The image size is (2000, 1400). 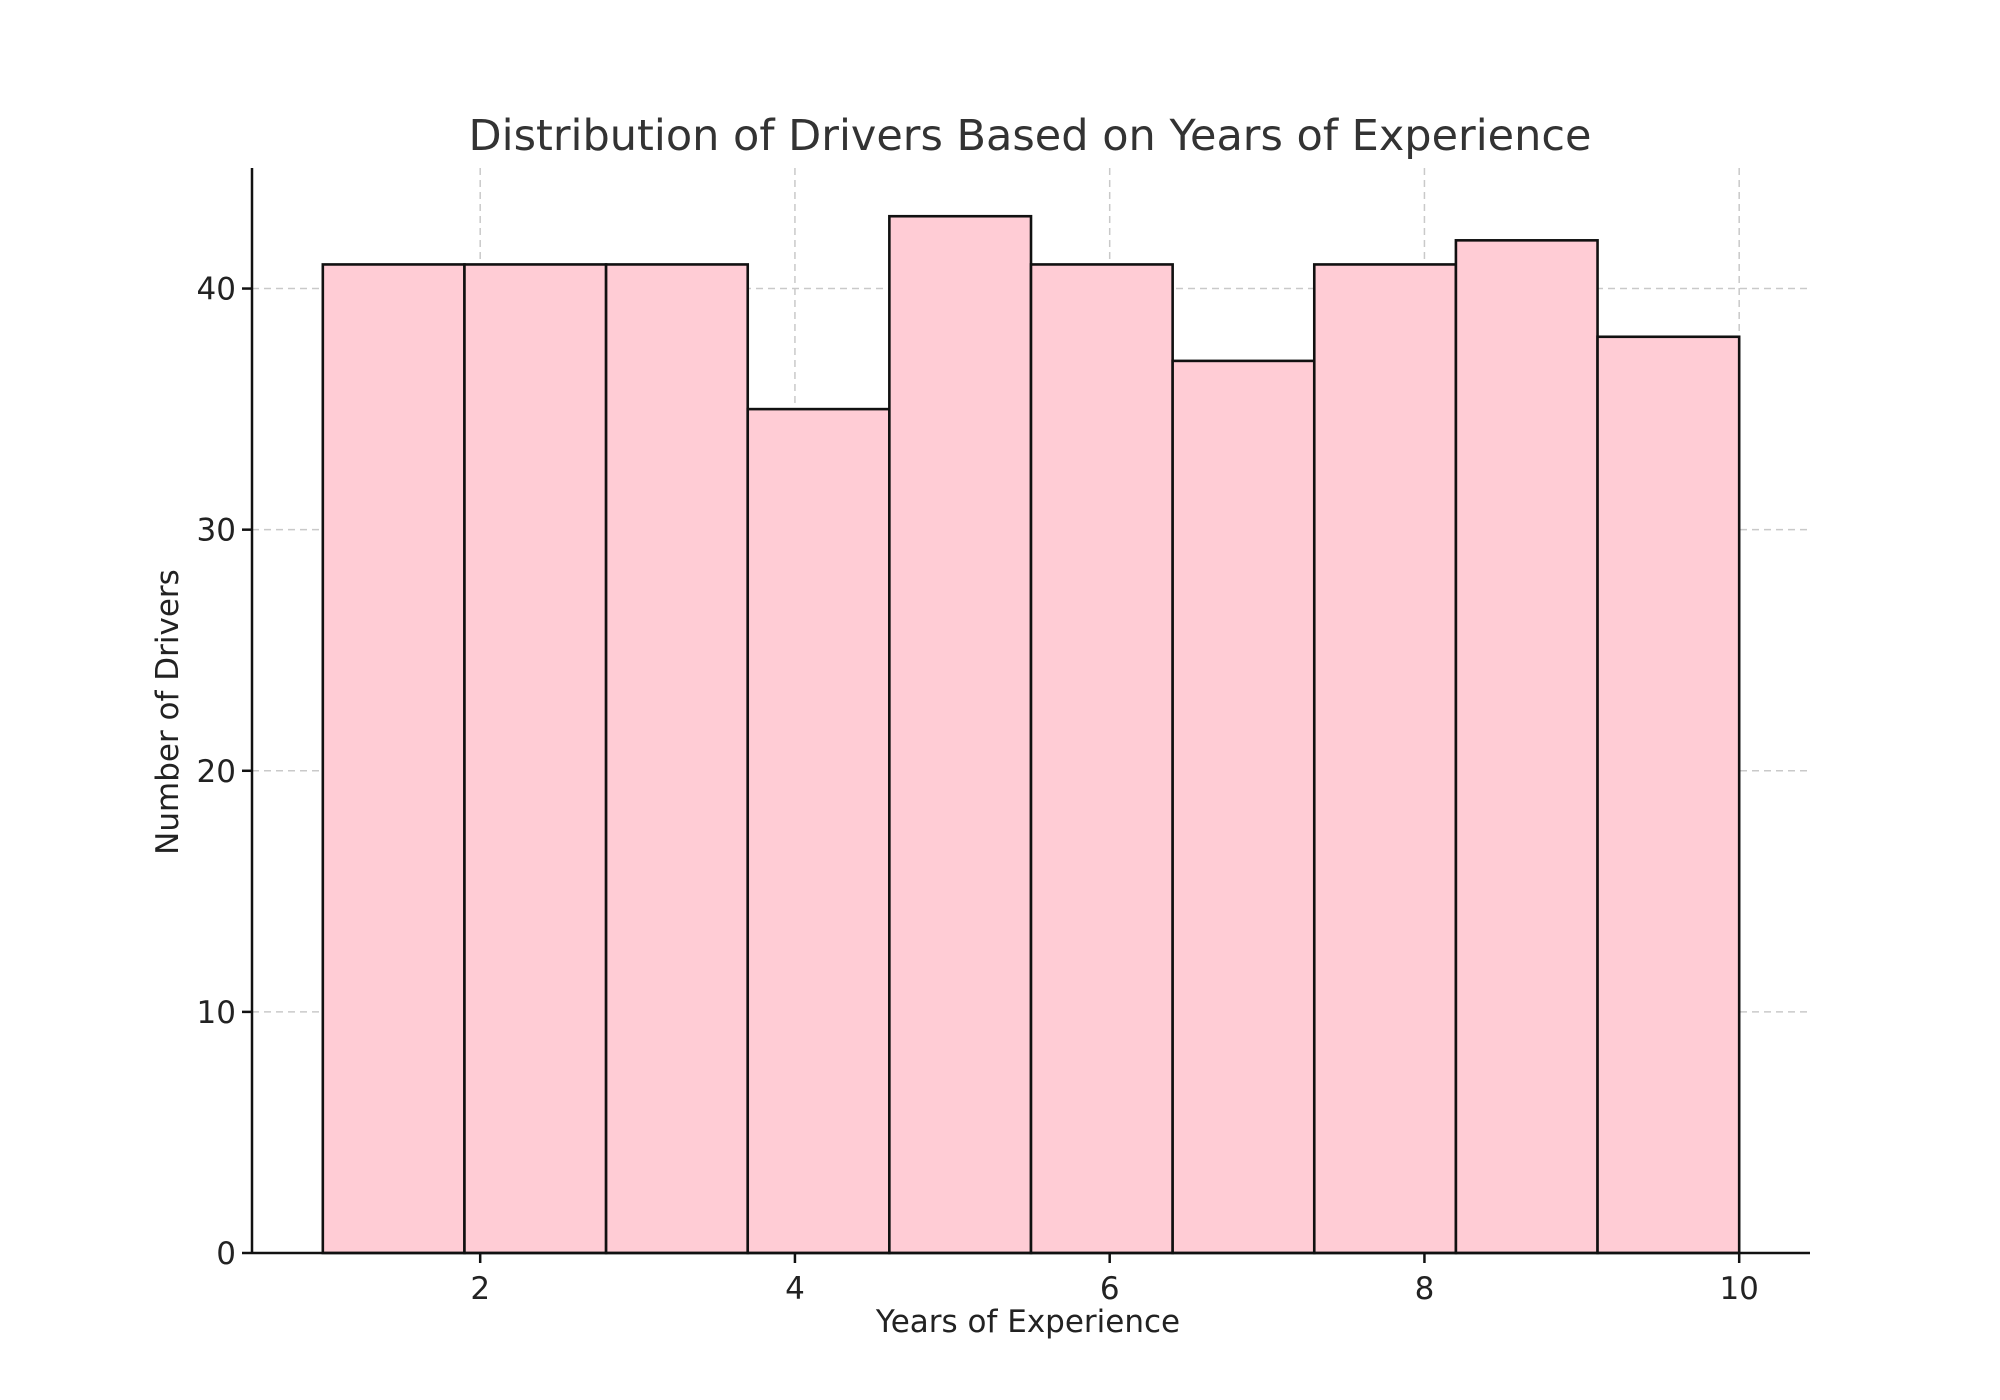 I want to click on y-tick-label-30: 30, so click(x=216, y=531).